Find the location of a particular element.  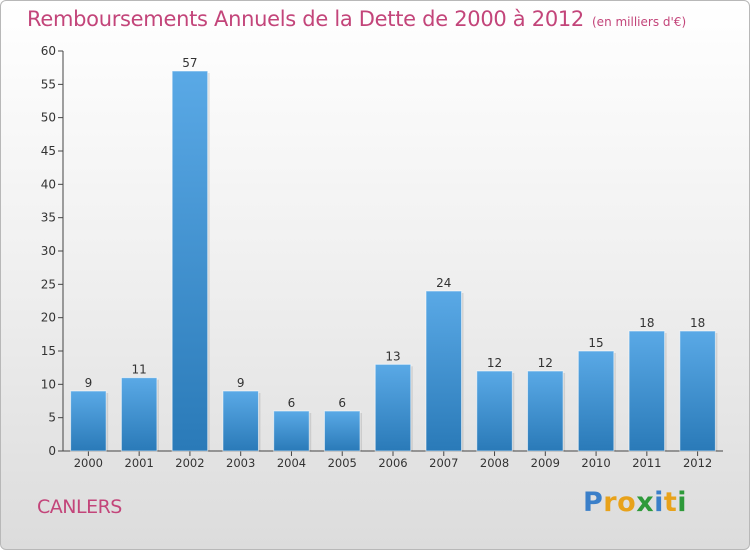

x-tick-label: 2011 is located at coordinates (646, 463).